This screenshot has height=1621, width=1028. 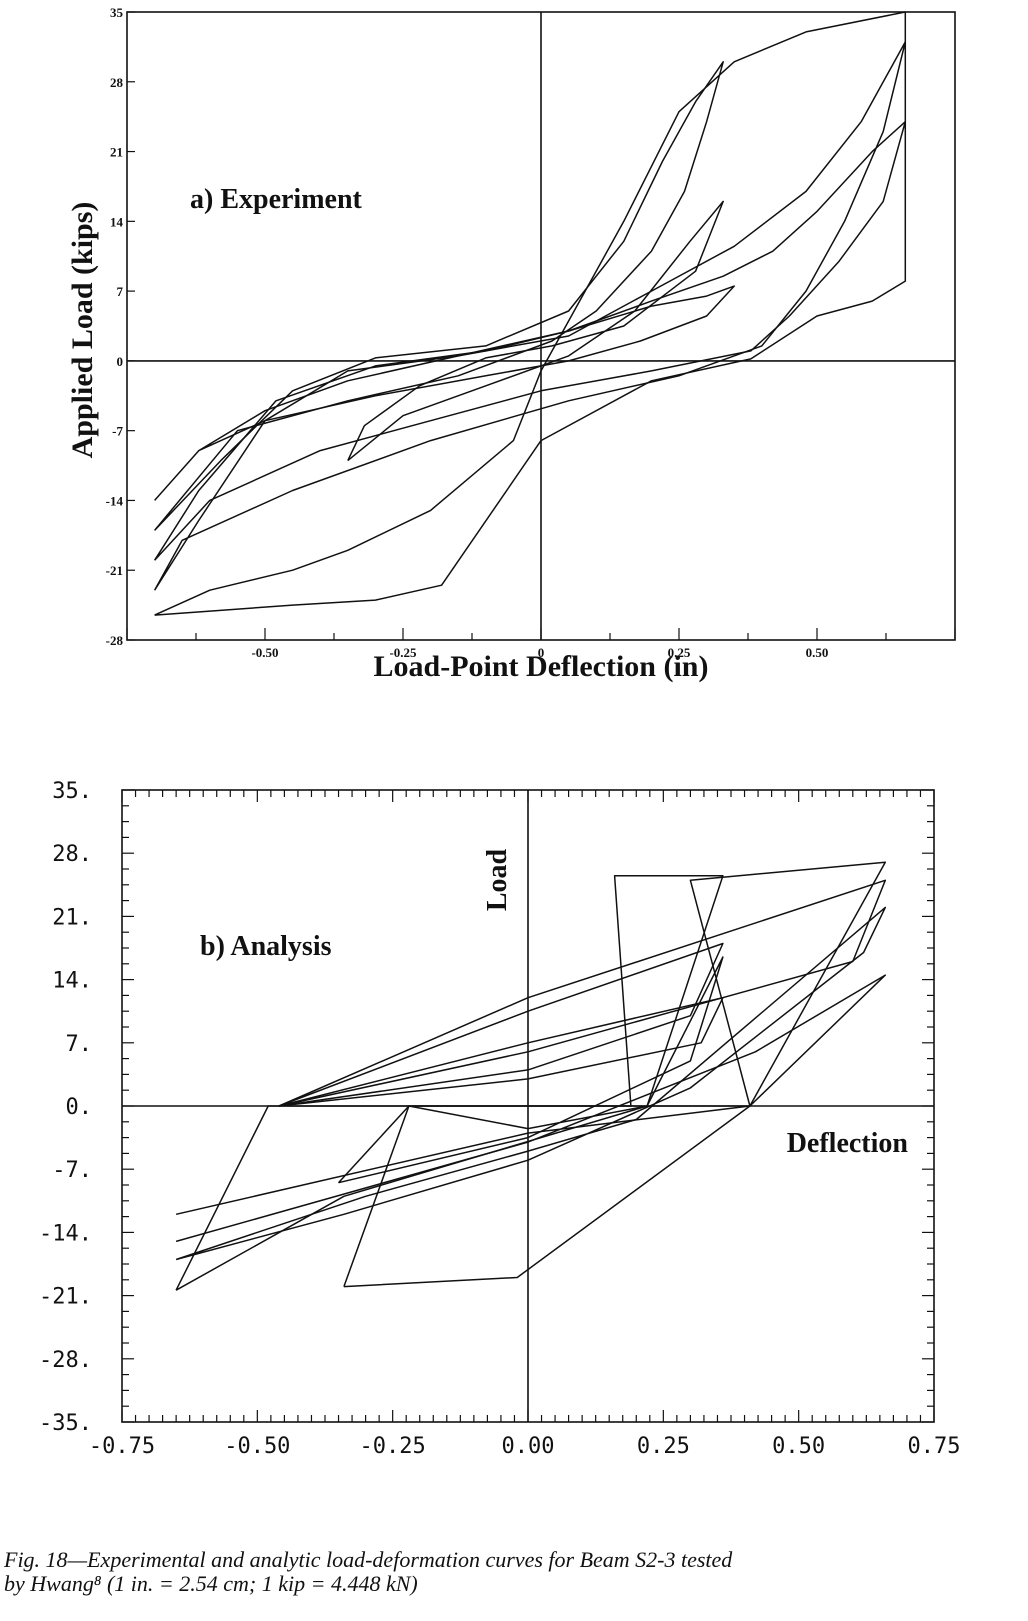 I want to click on analysis-y-tick-label: -35., so click(x=65, y=1423).